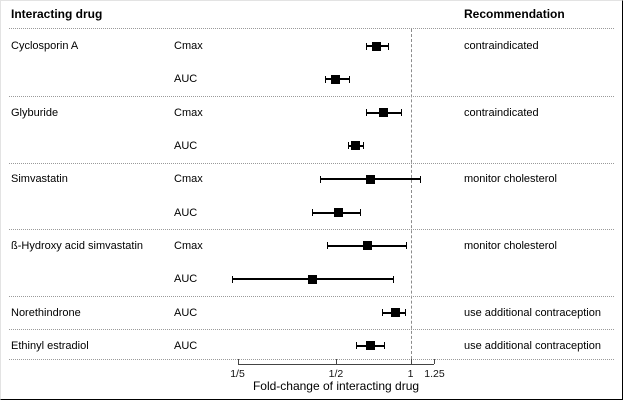  I want to click on drug-label: Simvastatin, so click(39, 179).